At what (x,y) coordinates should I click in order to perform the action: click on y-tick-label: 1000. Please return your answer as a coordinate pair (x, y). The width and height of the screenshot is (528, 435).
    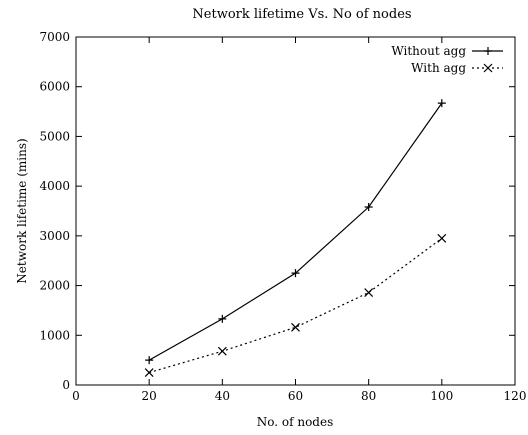
    Looking at the image, I should click on (54, 335).